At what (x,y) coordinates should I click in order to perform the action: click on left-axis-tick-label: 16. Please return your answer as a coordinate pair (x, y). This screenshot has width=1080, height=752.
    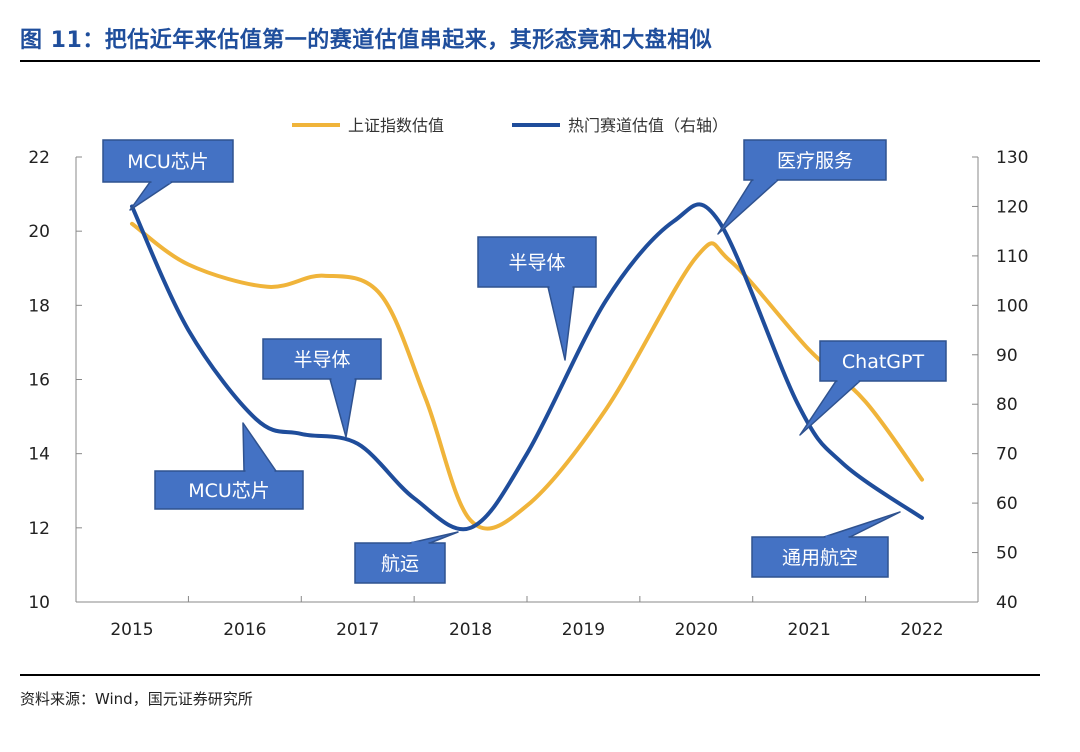
    Looking at the image, I should click on (39, 381).